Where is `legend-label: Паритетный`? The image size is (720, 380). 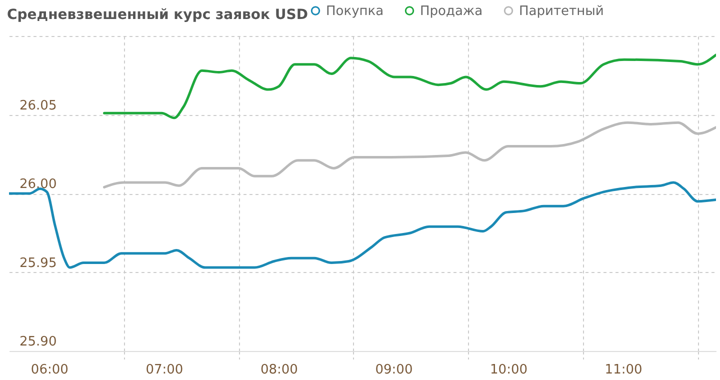 legend-label: Паритетный is located at coordinates (561, 11).